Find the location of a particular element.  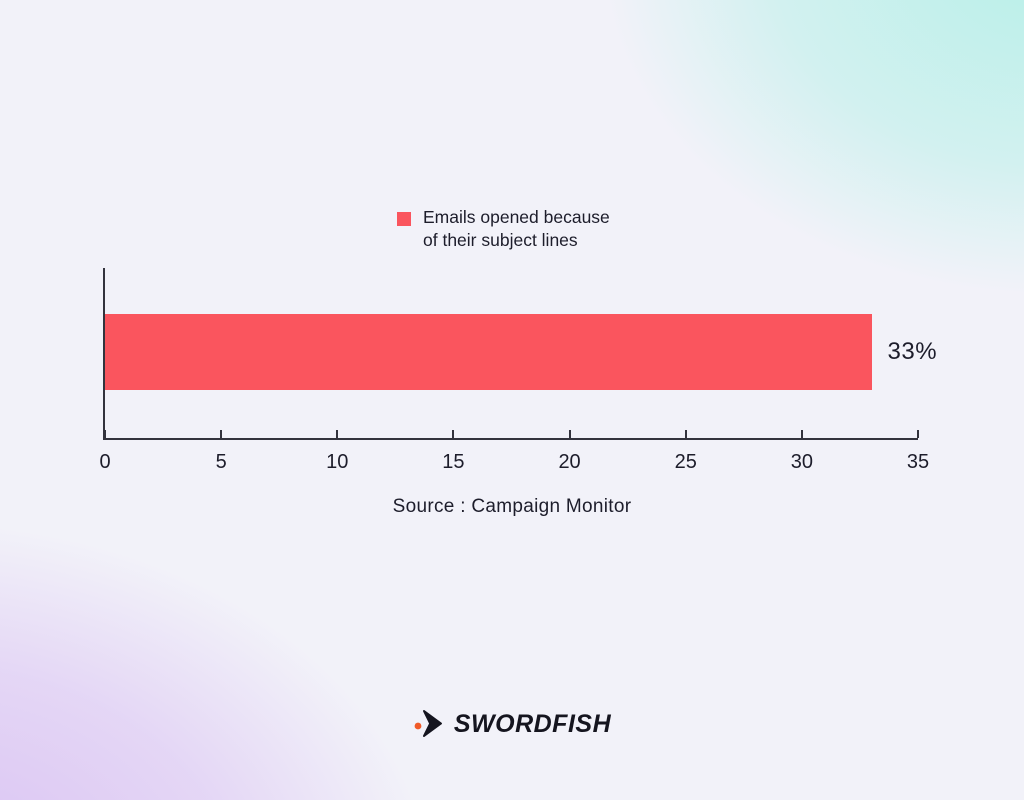

swordfish-arrow-icon is located at coordinates (428, 723).